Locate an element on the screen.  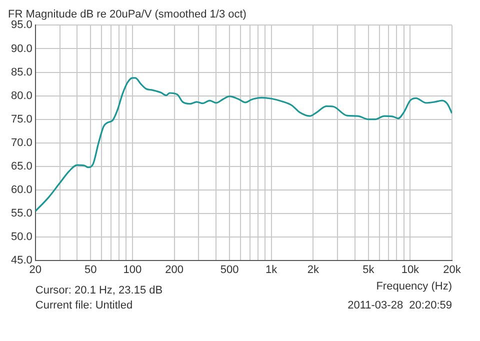
y-tick-label: 85.0 is located at coordinates (21, 72).